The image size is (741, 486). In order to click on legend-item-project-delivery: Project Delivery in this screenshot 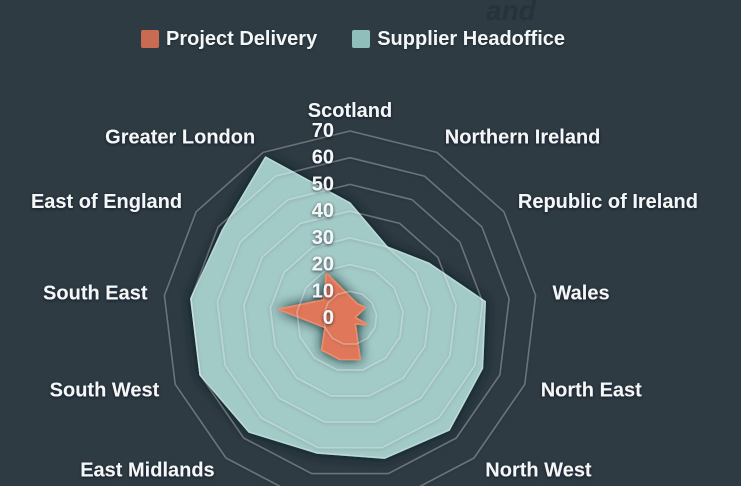, I will do `click(229, 39)`.